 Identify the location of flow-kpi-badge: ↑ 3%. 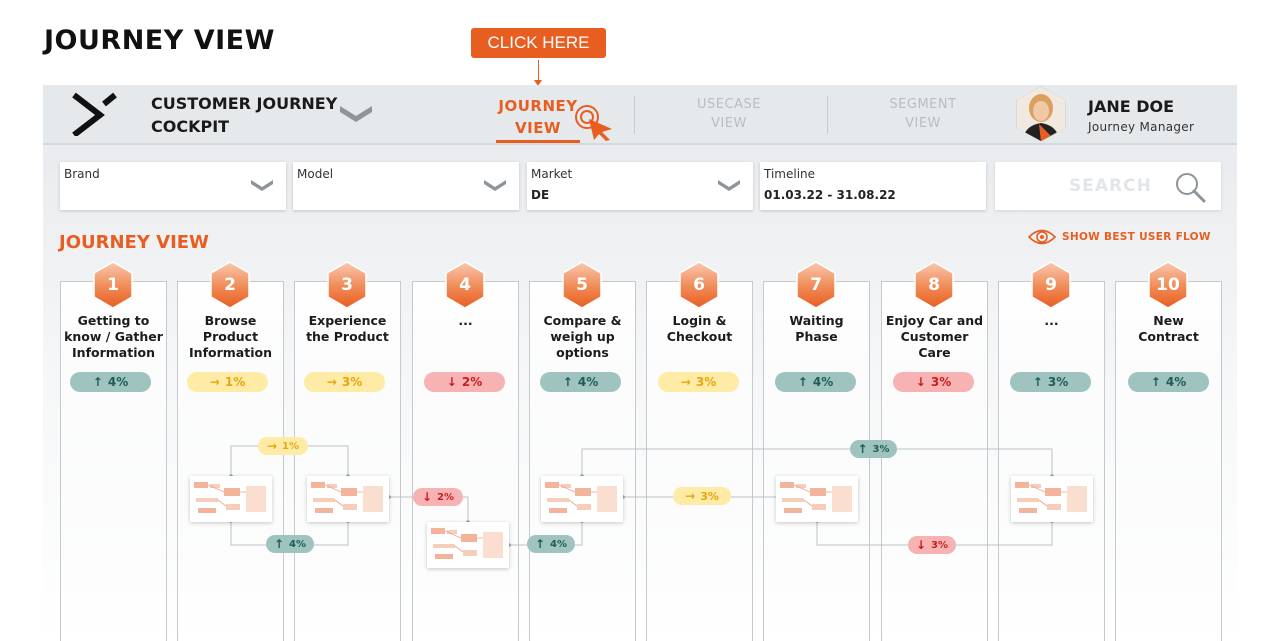
(873, 449).